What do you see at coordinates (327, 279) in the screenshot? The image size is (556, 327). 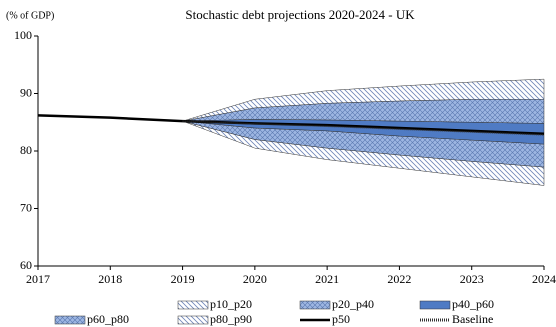 I see `x-tick-label: 2021` at bounding box center [327, 279].